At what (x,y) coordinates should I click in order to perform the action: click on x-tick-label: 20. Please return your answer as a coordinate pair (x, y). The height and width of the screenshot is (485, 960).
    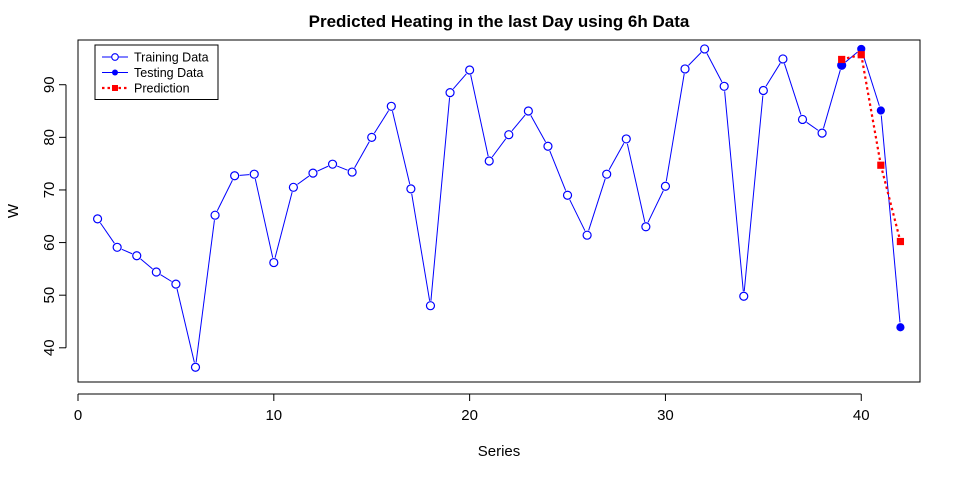
    Looking at the image, I should click on (469, 415).